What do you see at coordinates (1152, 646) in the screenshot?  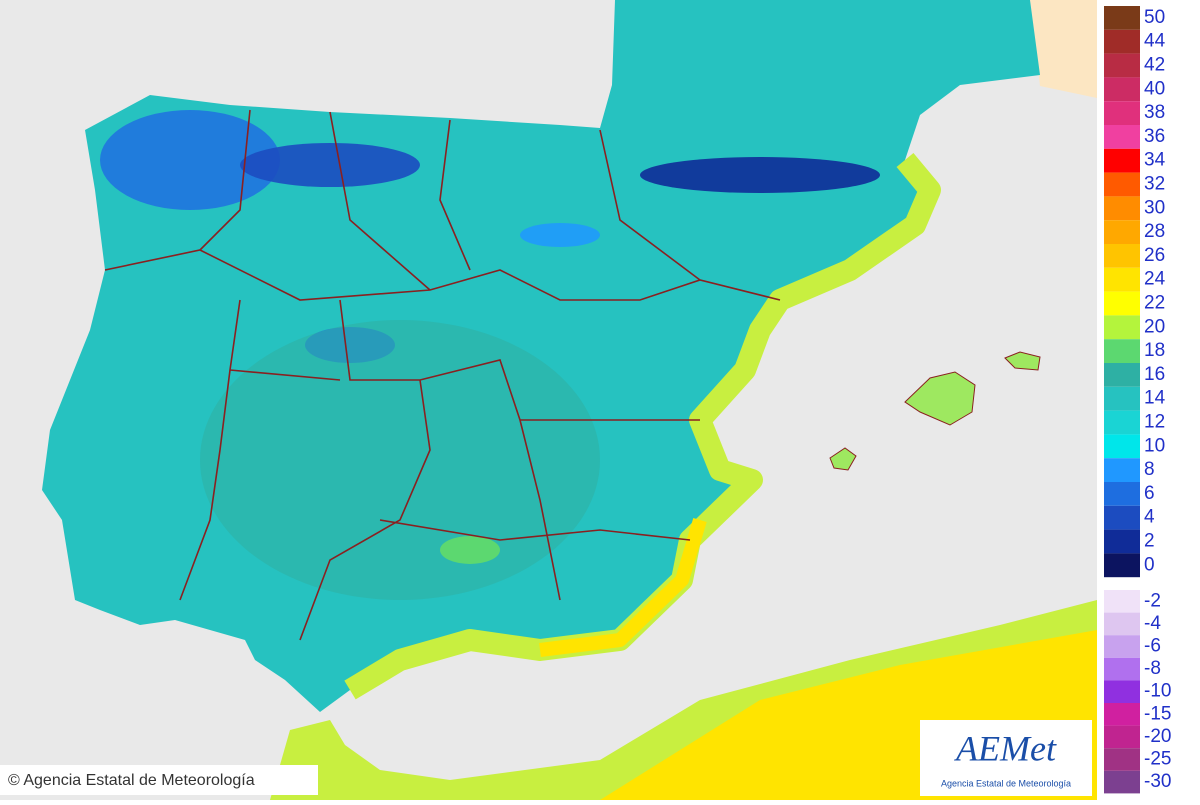 I see `legend-label: -6` at bounding box center [1152, 646].